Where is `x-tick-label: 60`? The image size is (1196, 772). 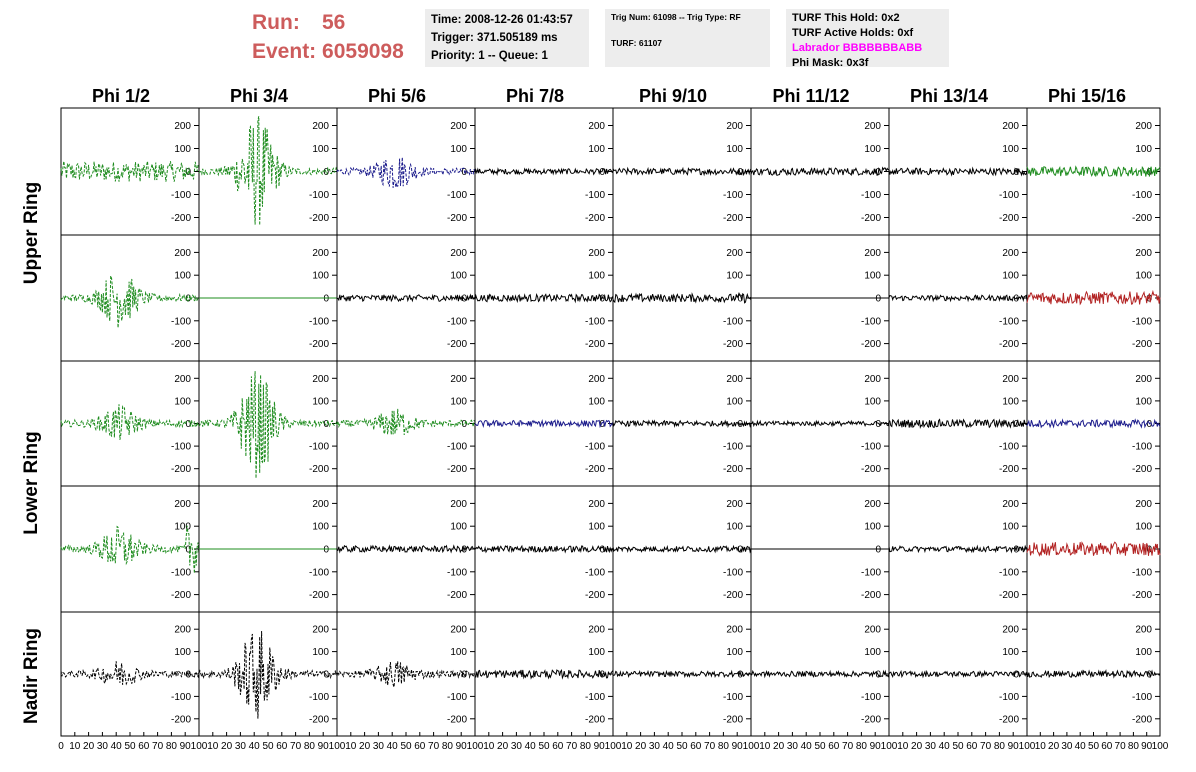 x-tick-label: 60 is located at coordinates (1107, 746).